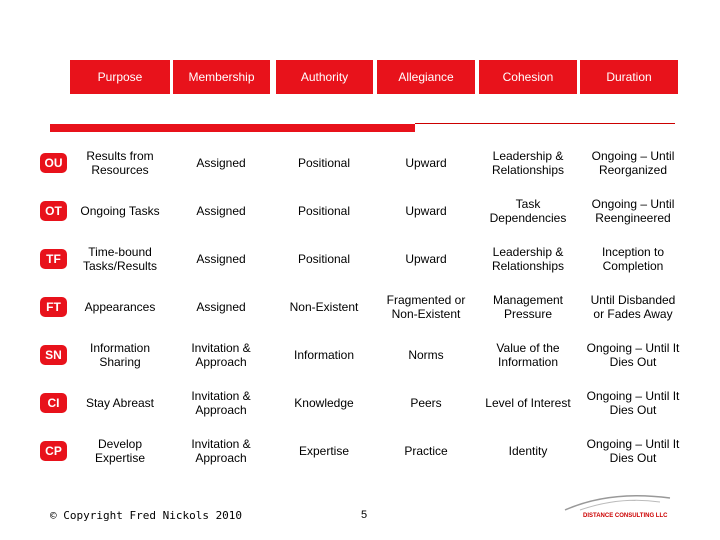 This screenshot has width=720, height=540. Describe the element at coordinates (528, 403) in the screenshot. I see `table-cell: Level of Interest` at that location.